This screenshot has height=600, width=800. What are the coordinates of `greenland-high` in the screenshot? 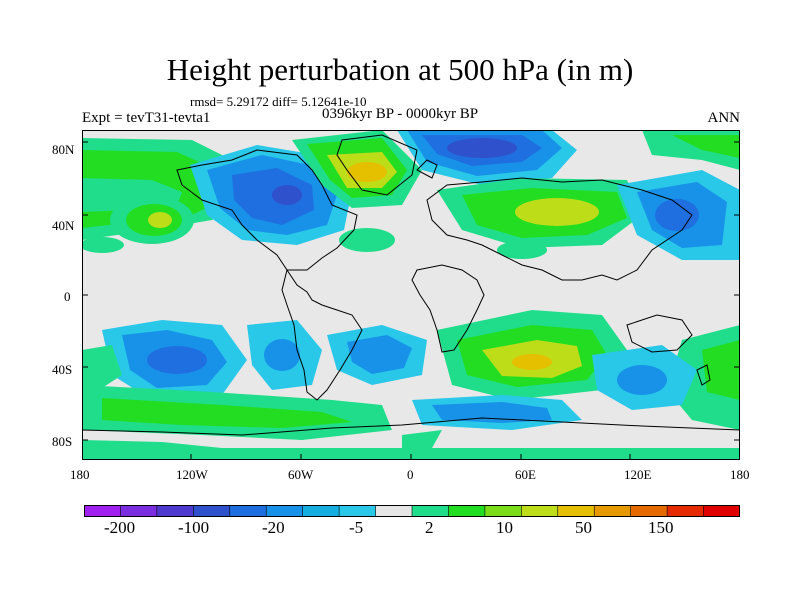 It's located at (357, 169).